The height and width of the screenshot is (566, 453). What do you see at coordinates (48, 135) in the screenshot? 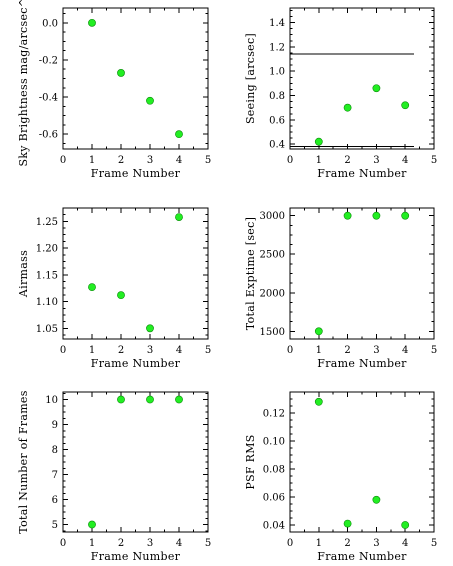
I see `y-tick-label: -0.6` at bounding box center [48, 135].